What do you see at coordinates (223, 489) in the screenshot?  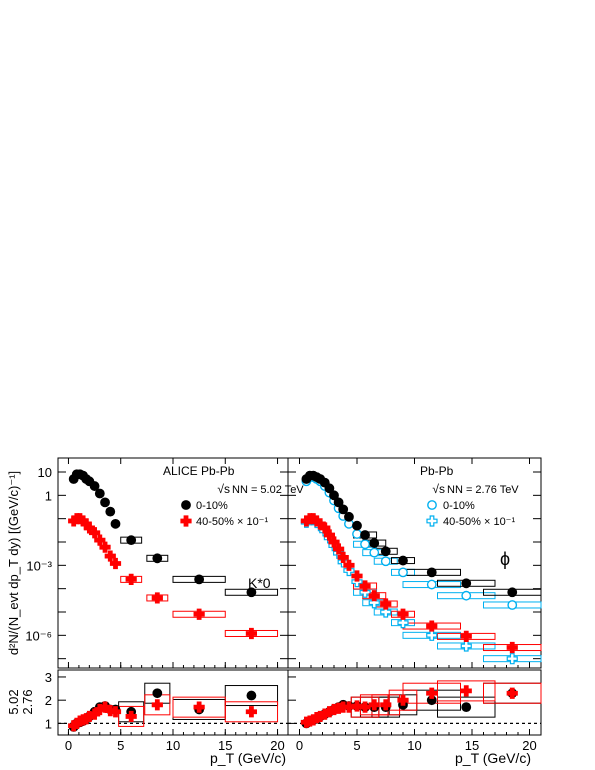 I see `sqrt-s-label: √s` at bounding box center [223, 489].